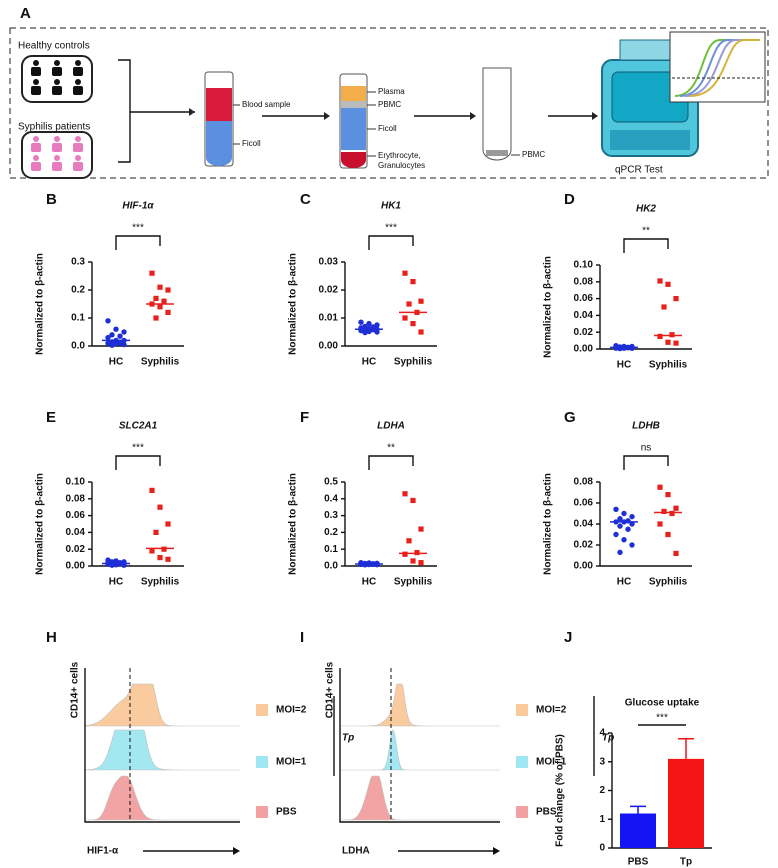 This screenshot has height=868, width=778. Describe the element at coordinates (78, 318) in the screenshot. I see `y-tick-label: 0.1` at that location.